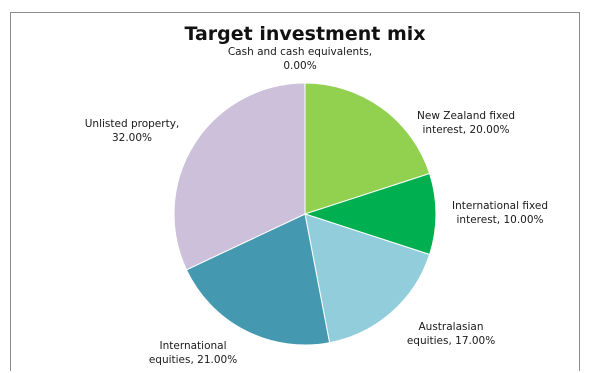 This screenshot has width=591, height=373. Describe the element at coordinates (367, 148) in the screenshot. I see `pie-slice-new-zealand-fixed-interest` at that location.